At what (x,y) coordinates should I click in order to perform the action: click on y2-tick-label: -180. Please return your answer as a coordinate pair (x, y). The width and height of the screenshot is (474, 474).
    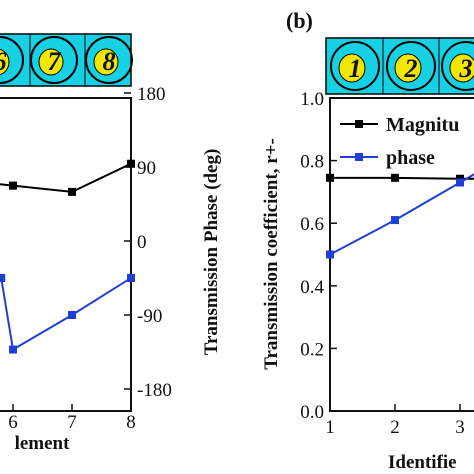
    Looking at the image, I should click on (154, 390).